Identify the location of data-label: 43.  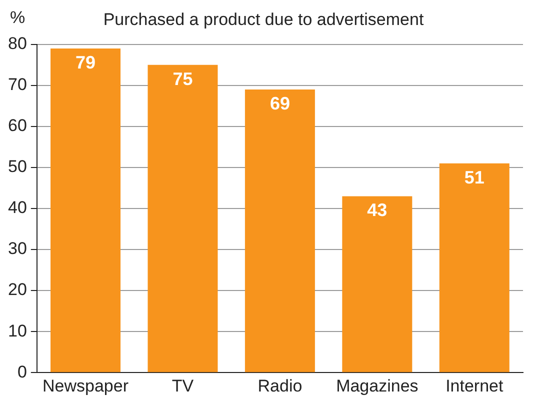
(377, 210).